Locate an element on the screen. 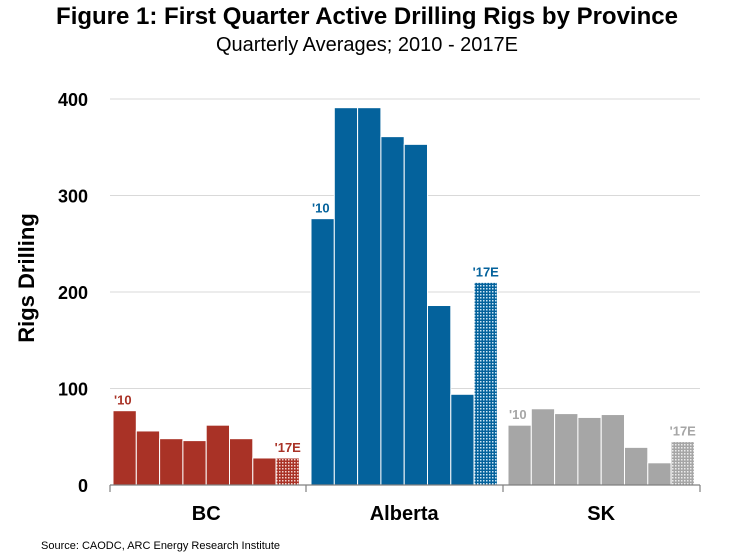 The image size is (734, 560). y-axis-label: Rigs Drilling is located at coordinates (26, 278).